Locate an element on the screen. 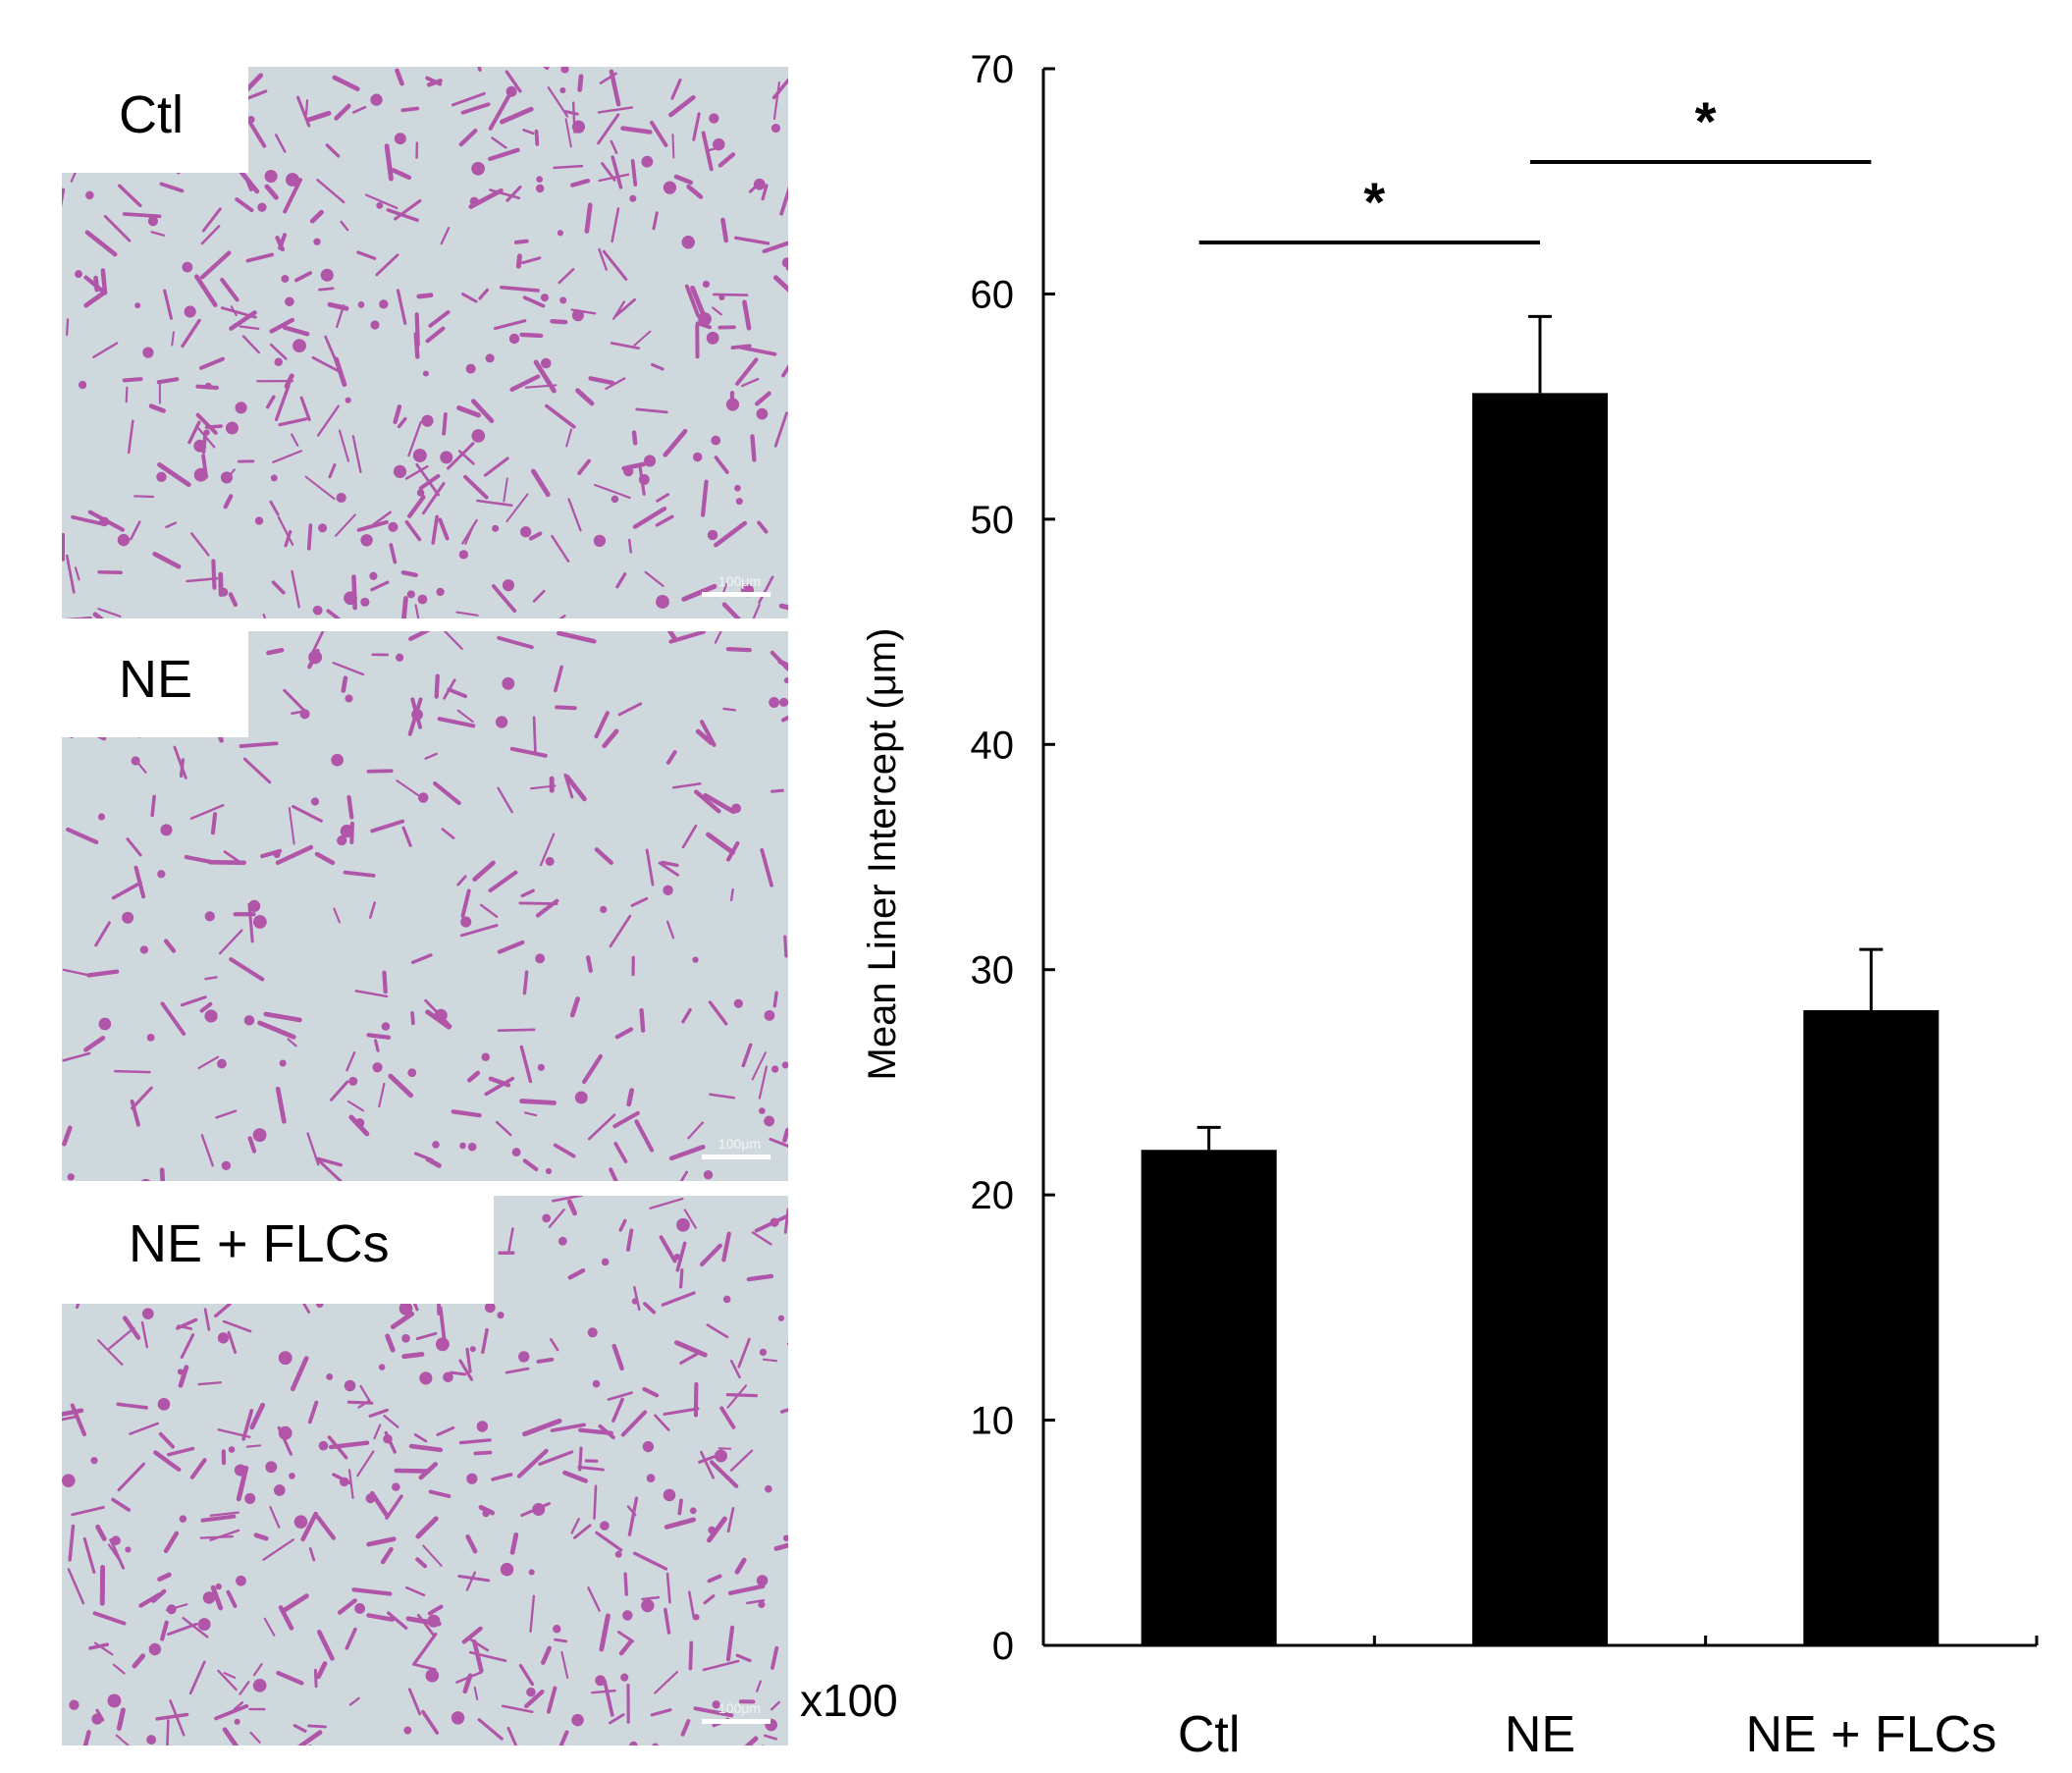 The width and height of the screenshot is (2072, 1773). y-axis-label: Mean Liner Intercept (μm) is located at coordinates (883, 855).